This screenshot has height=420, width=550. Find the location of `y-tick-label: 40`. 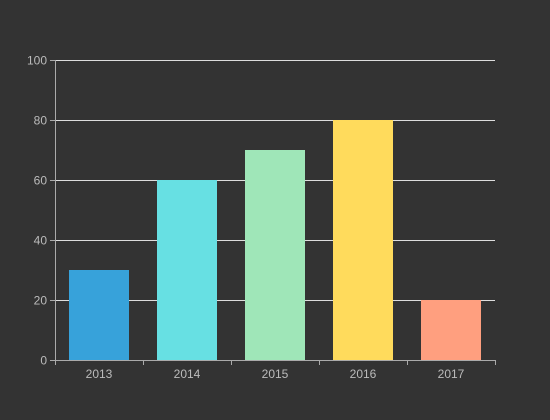

y-tick-label: 40 is located at coordinates (41, 241).